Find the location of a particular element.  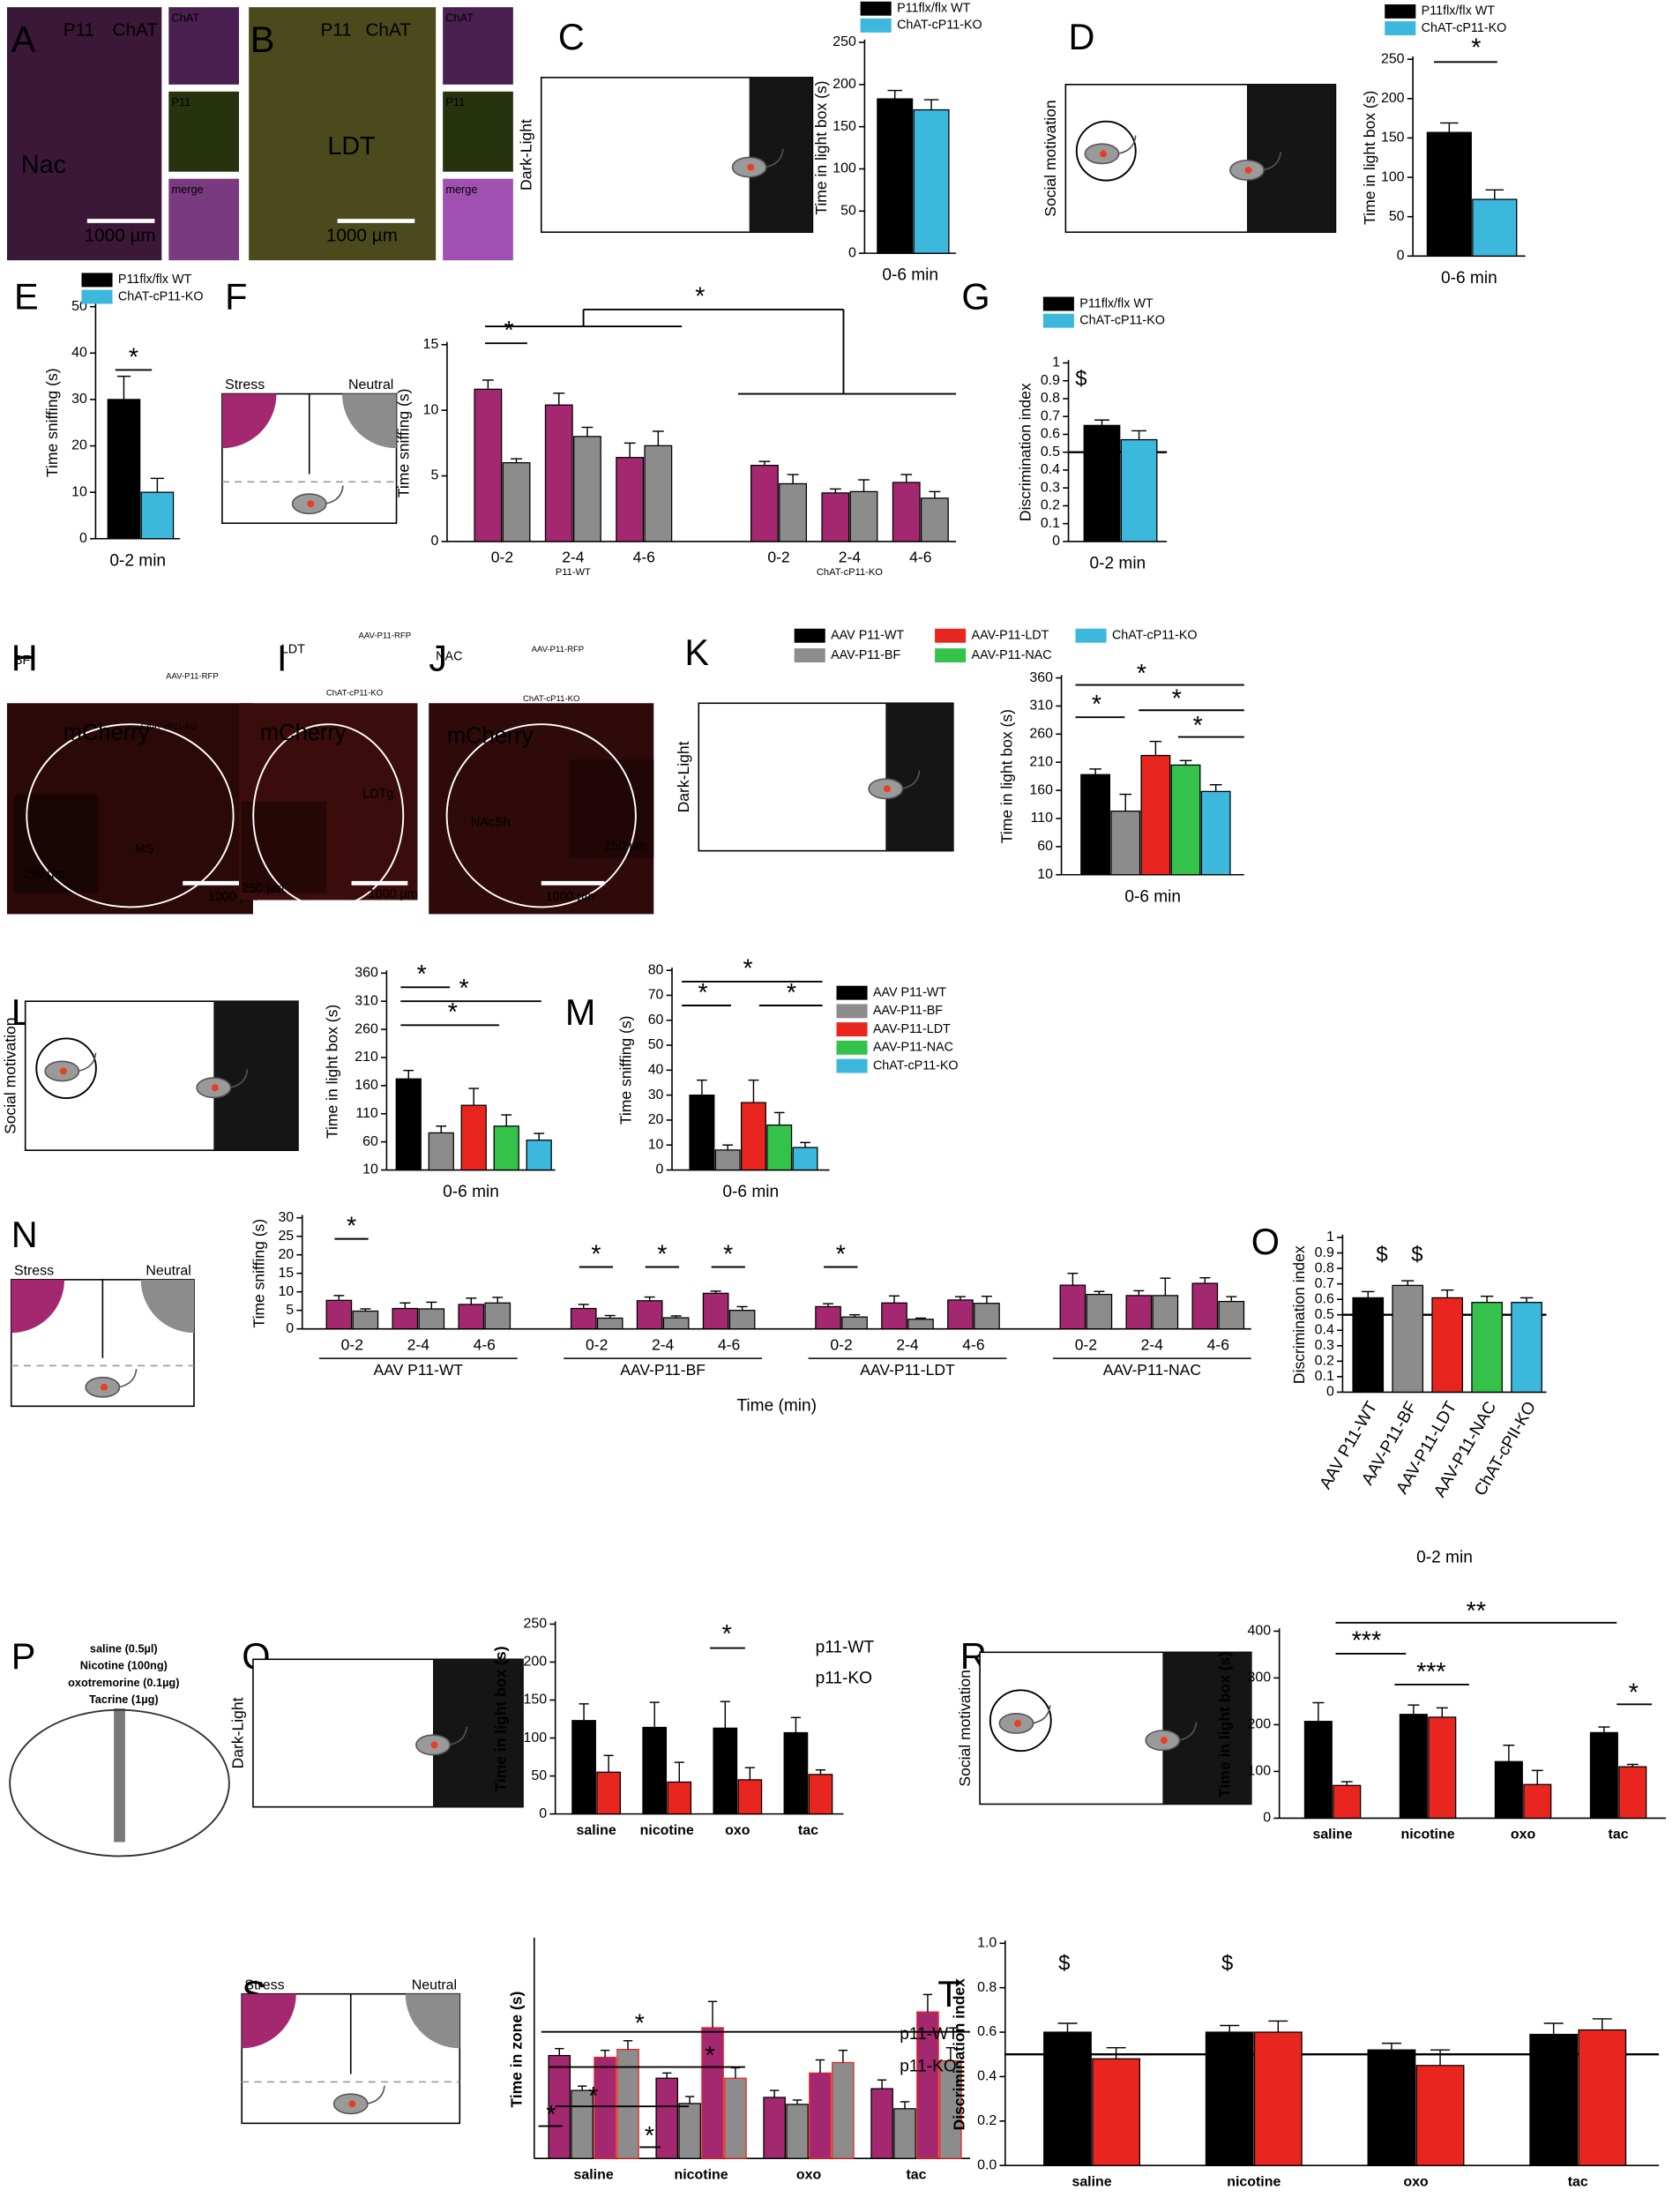

x-axis-label: 0-2 min is located at coordinates (1117, 563).